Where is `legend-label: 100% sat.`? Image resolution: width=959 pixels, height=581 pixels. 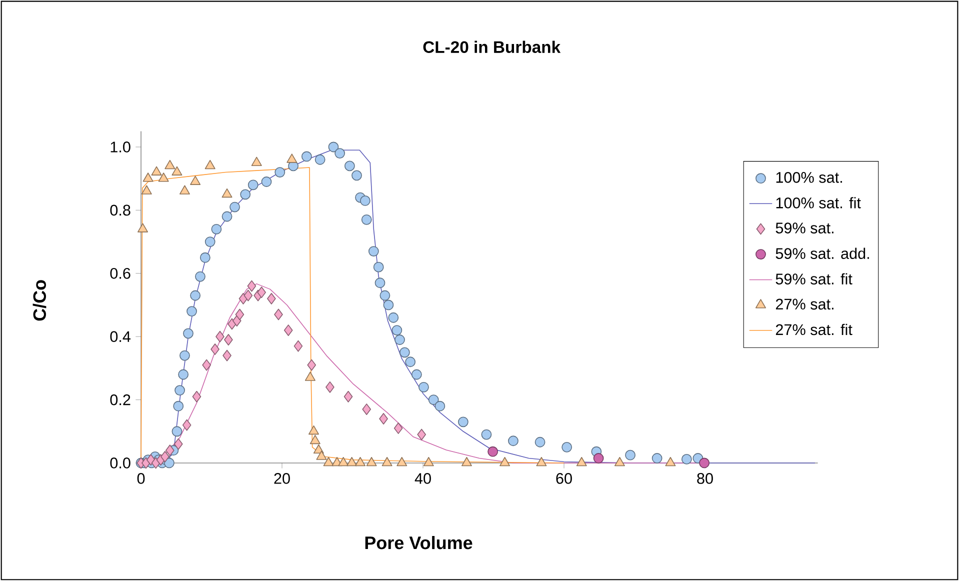
legend-label: 100% sat. is located at coordinates (809, 177).